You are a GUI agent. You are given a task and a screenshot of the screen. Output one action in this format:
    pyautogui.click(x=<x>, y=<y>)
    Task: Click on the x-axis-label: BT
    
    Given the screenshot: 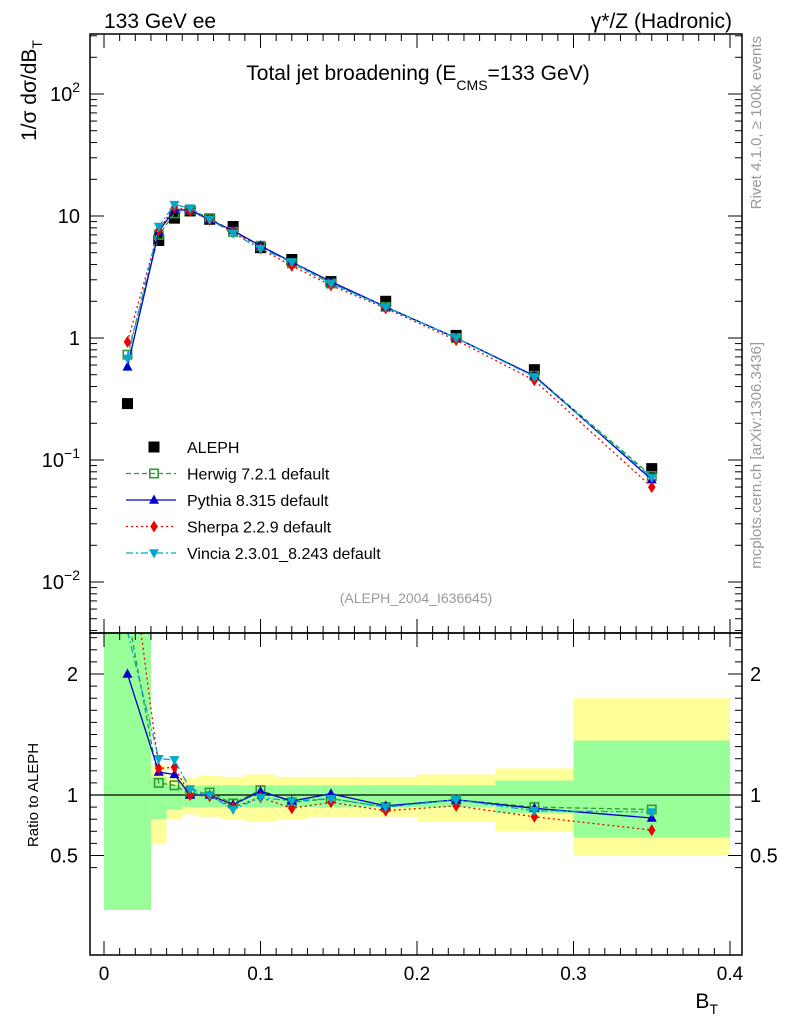 What is the action you would take?
    pyautogui.click(x=706, y=1003)
    